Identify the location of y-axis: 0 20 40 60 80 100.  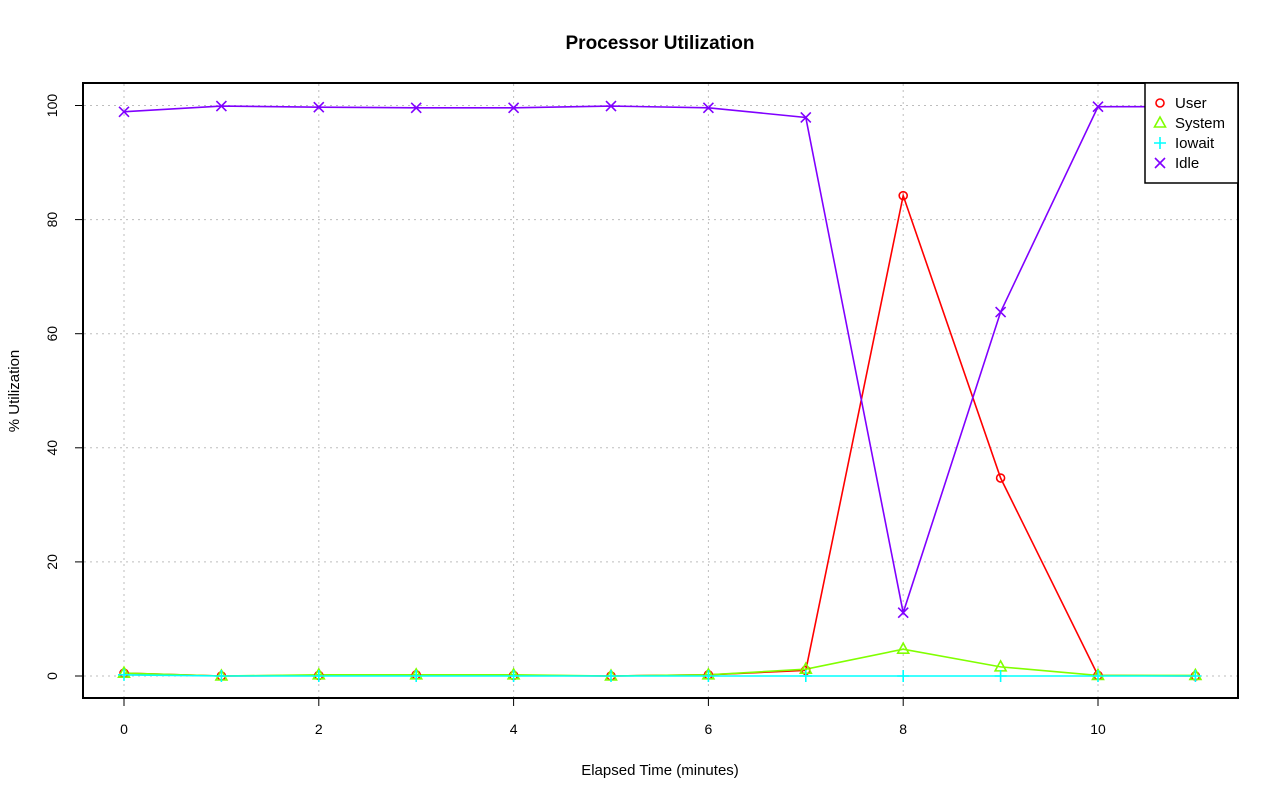
(63, 387).